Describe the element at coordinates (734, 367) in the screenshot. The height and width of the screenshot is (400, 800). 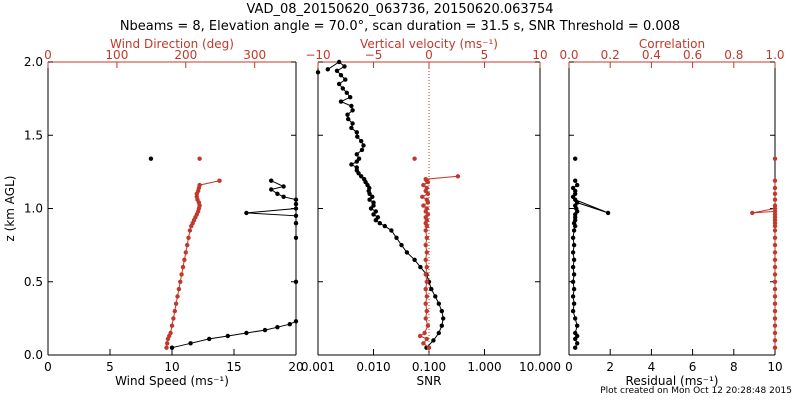
I see `x-tick-label: 8` at that location.